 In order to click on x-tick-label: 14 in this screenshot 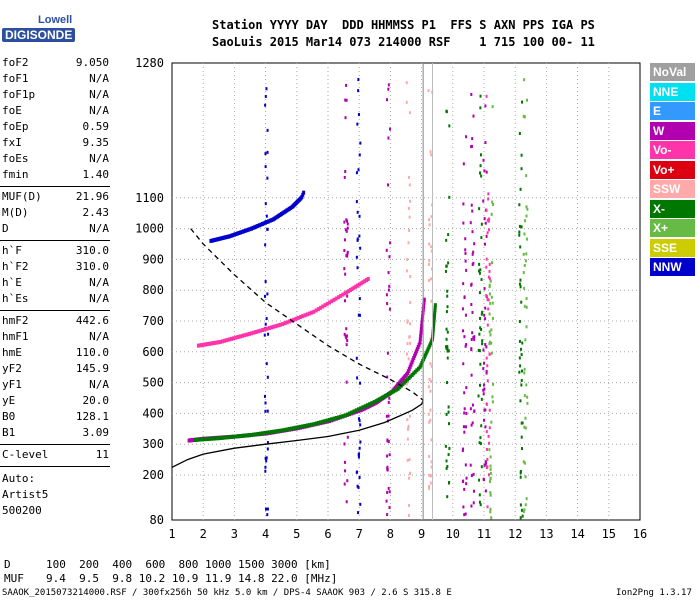, I will do `click(577, 534)`.